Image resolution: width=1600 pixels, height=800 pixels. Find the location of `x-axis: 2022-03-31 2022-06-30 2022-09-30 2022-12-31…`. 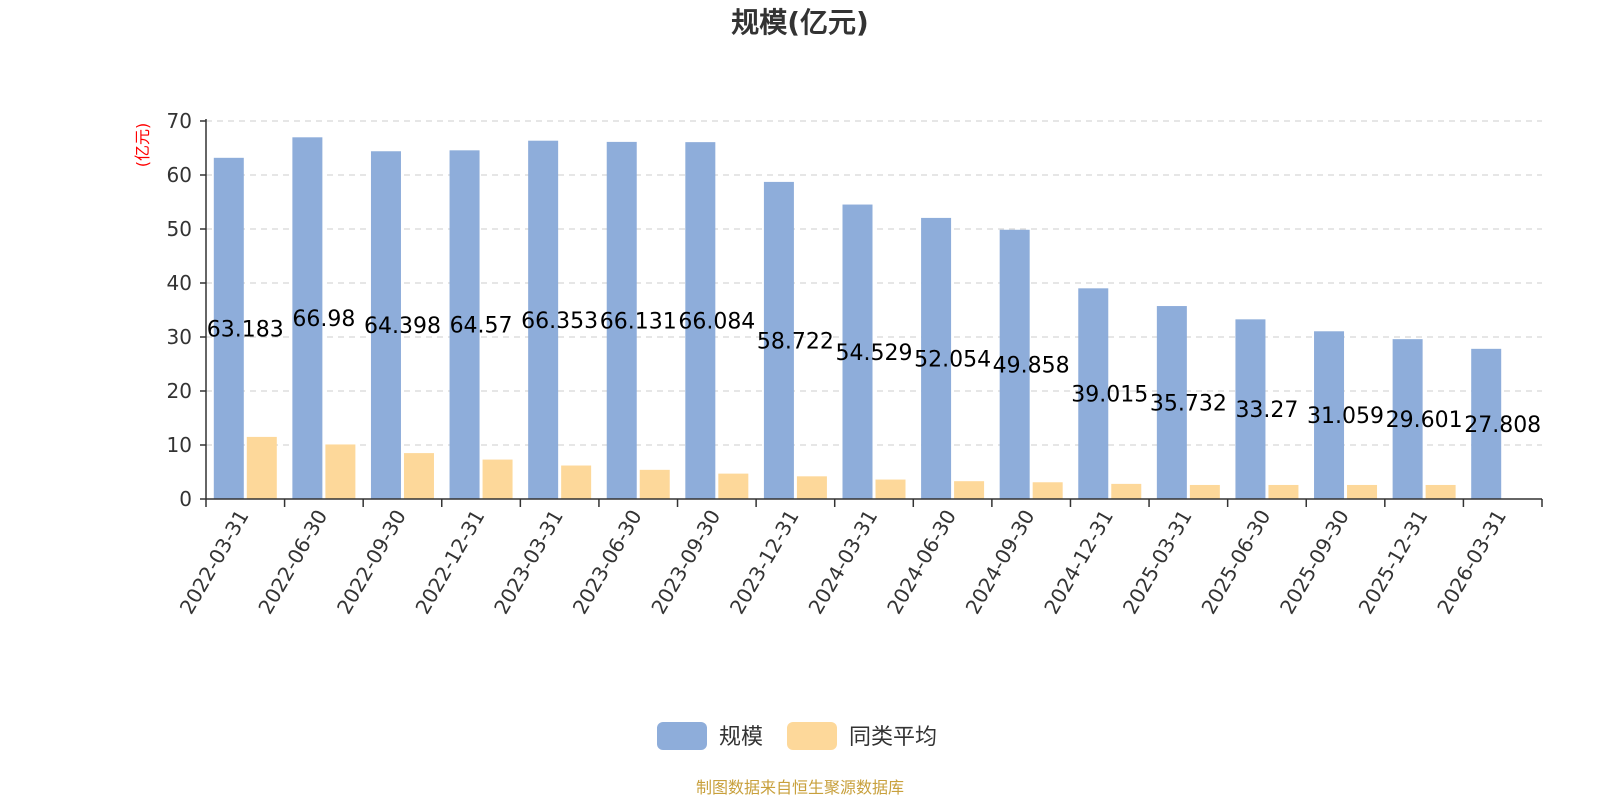

x-axis: 2022-03-31 2022-06-30 2022-09-30 2022-12-31… is located at coordinates (859, 558).